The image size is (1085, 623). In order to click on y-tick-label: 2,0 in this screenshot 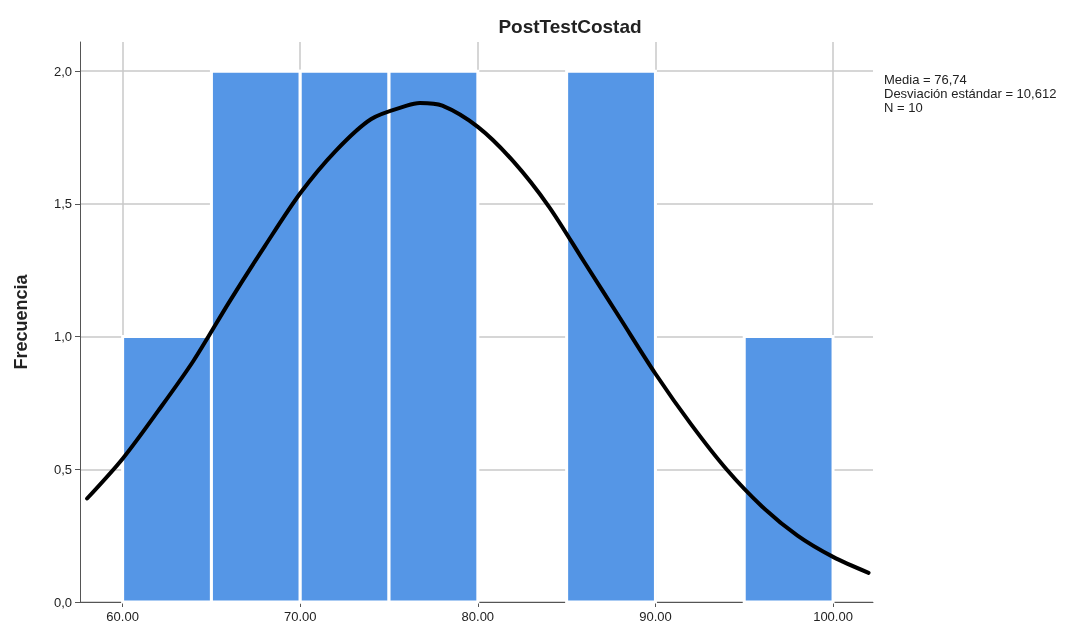, I will do `click(62, 71)`.